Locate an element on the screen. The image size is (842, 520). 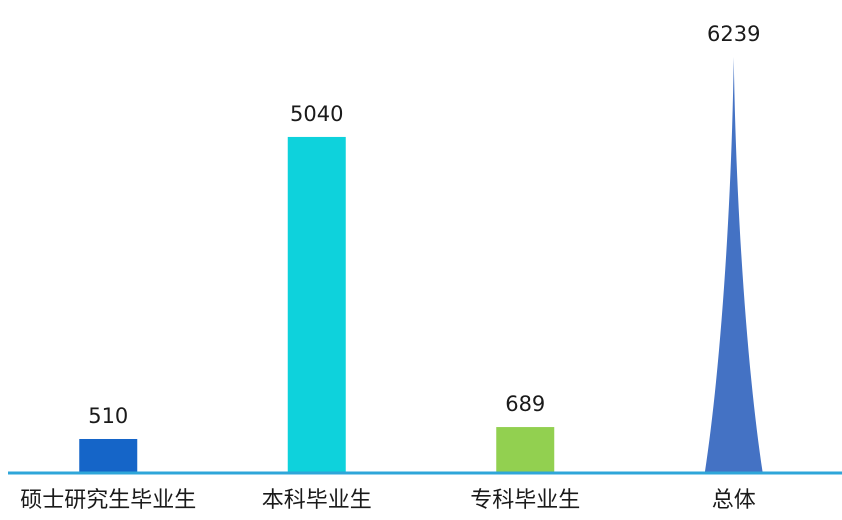
data-label-4: 6239 is located at coordinates (733, 34).